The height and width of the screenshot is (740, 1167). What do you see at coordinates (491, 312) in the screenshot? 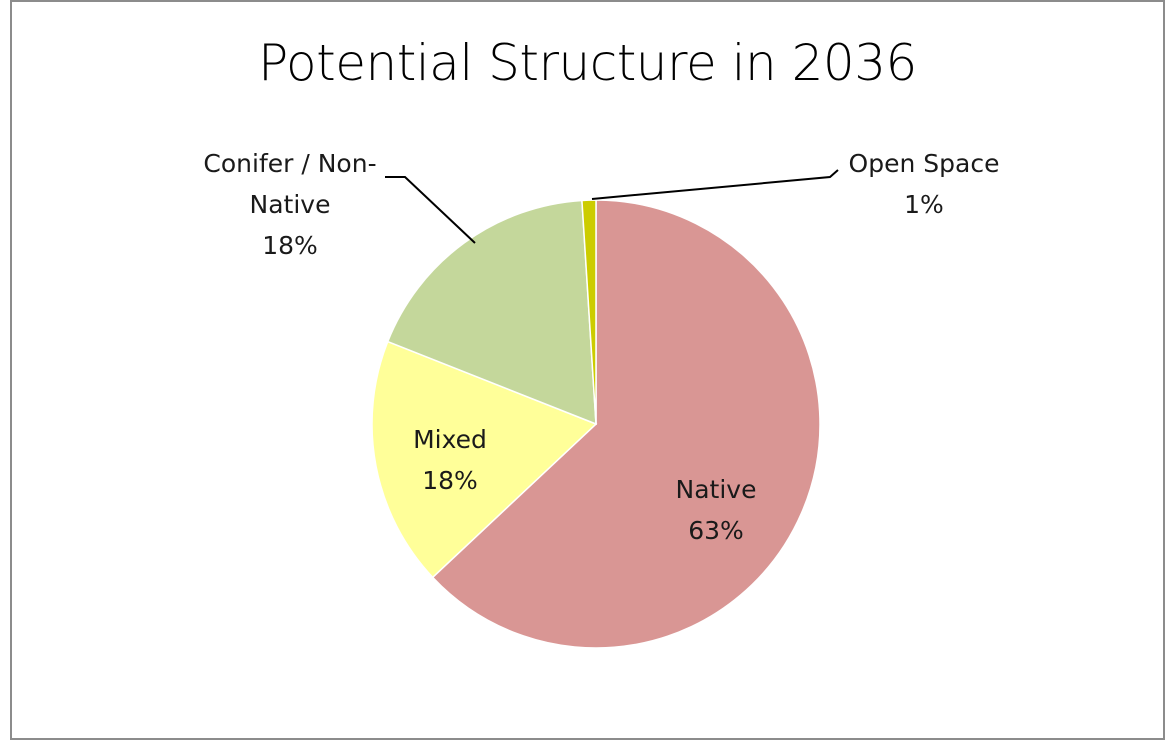
I see `pie-slice-conifer-non-native` at bounding box center [491, 312].